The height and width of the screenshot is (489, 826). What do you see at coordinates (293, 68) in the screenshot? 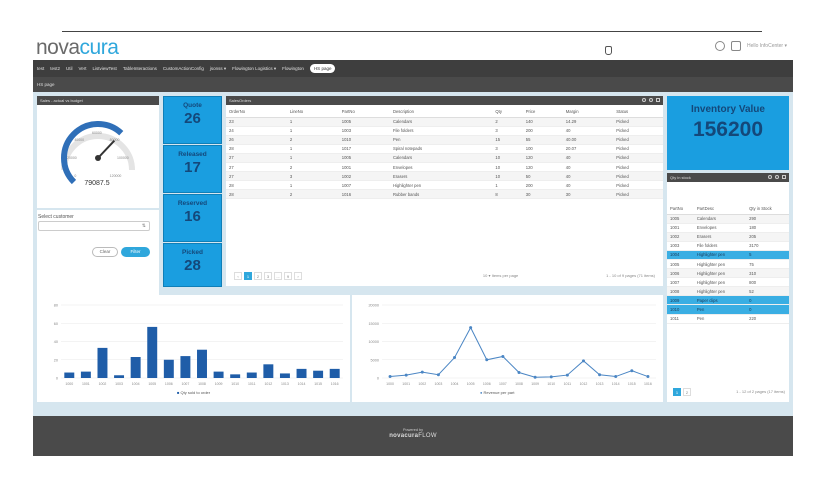
I see `nav-item: Flowington` at bounding box center [293, 68].